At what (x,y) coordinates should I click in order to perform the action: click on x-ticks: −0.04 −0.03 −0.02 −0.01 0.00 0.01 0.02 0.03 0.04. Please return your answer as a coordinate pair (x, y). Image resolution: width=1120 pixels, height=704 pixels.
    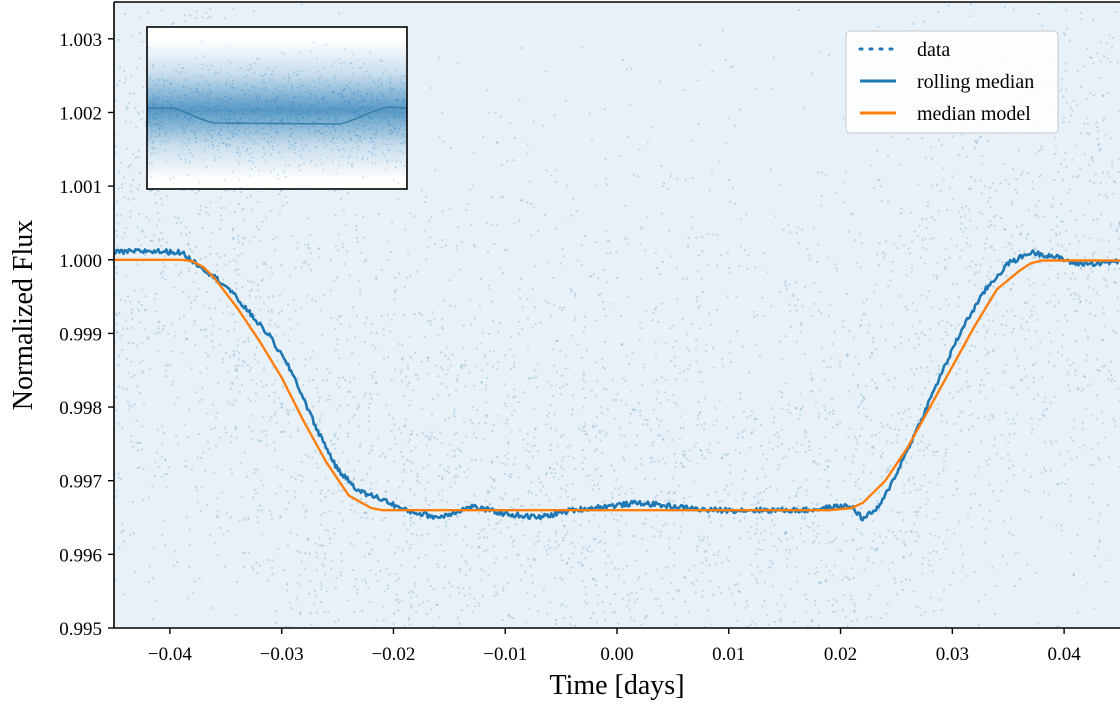
    Looking at the image, I should click on (614, 646).